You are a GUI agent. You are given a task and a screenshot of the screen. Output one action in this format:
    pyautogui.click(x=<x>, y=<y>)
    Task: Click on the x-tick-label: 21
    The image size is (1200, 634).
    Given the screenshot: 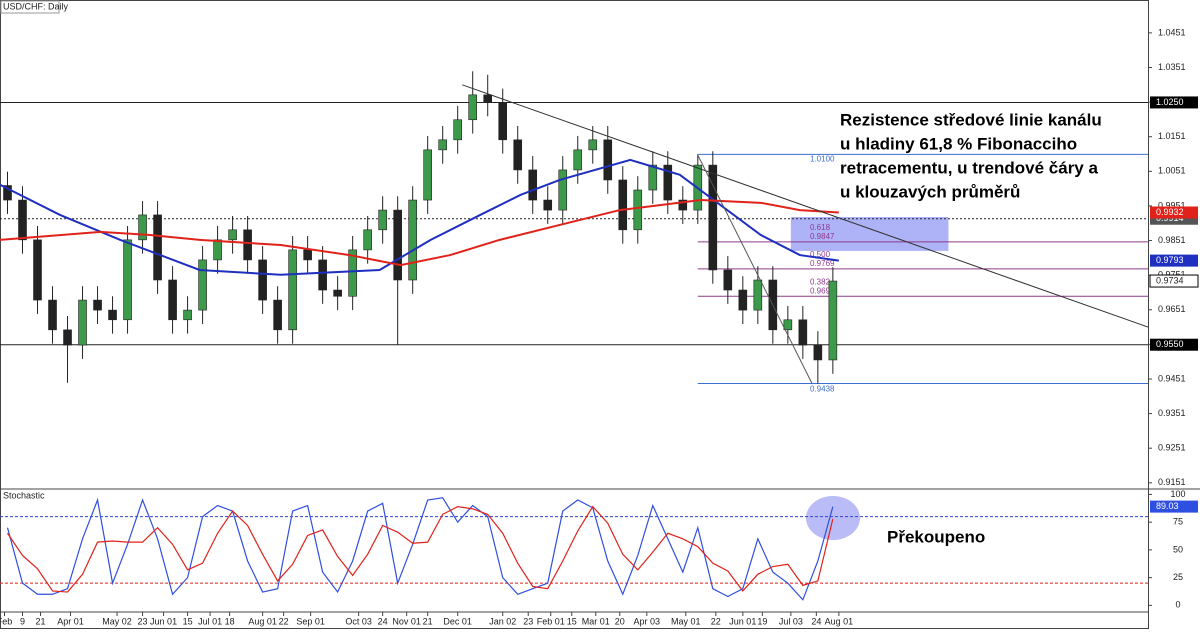 What is the action you would take?
    pyautogui.click(x=41, y=621)
    